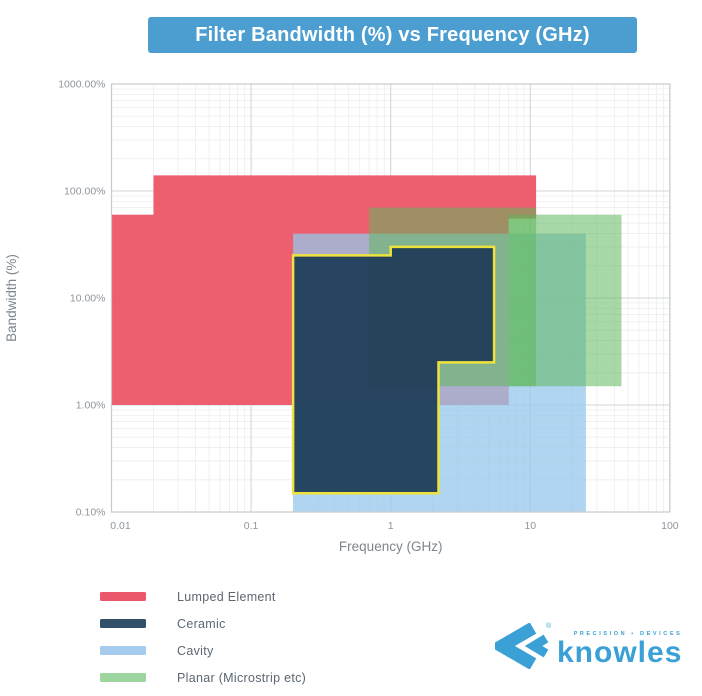 Image resolution: width=702 pixels, height=696 pixels. What do you see at coordinates (88, 299) in the screenshot?
I see `y-tick-10.00%: 10.00%` at bounding box center [88, 299].